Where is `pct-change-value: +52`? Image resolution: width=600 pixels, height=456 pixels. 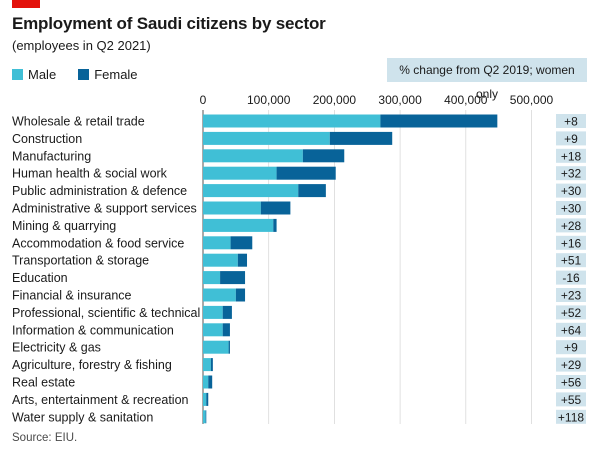
pct-change-value: +52 is located at coordinates (571, 313).